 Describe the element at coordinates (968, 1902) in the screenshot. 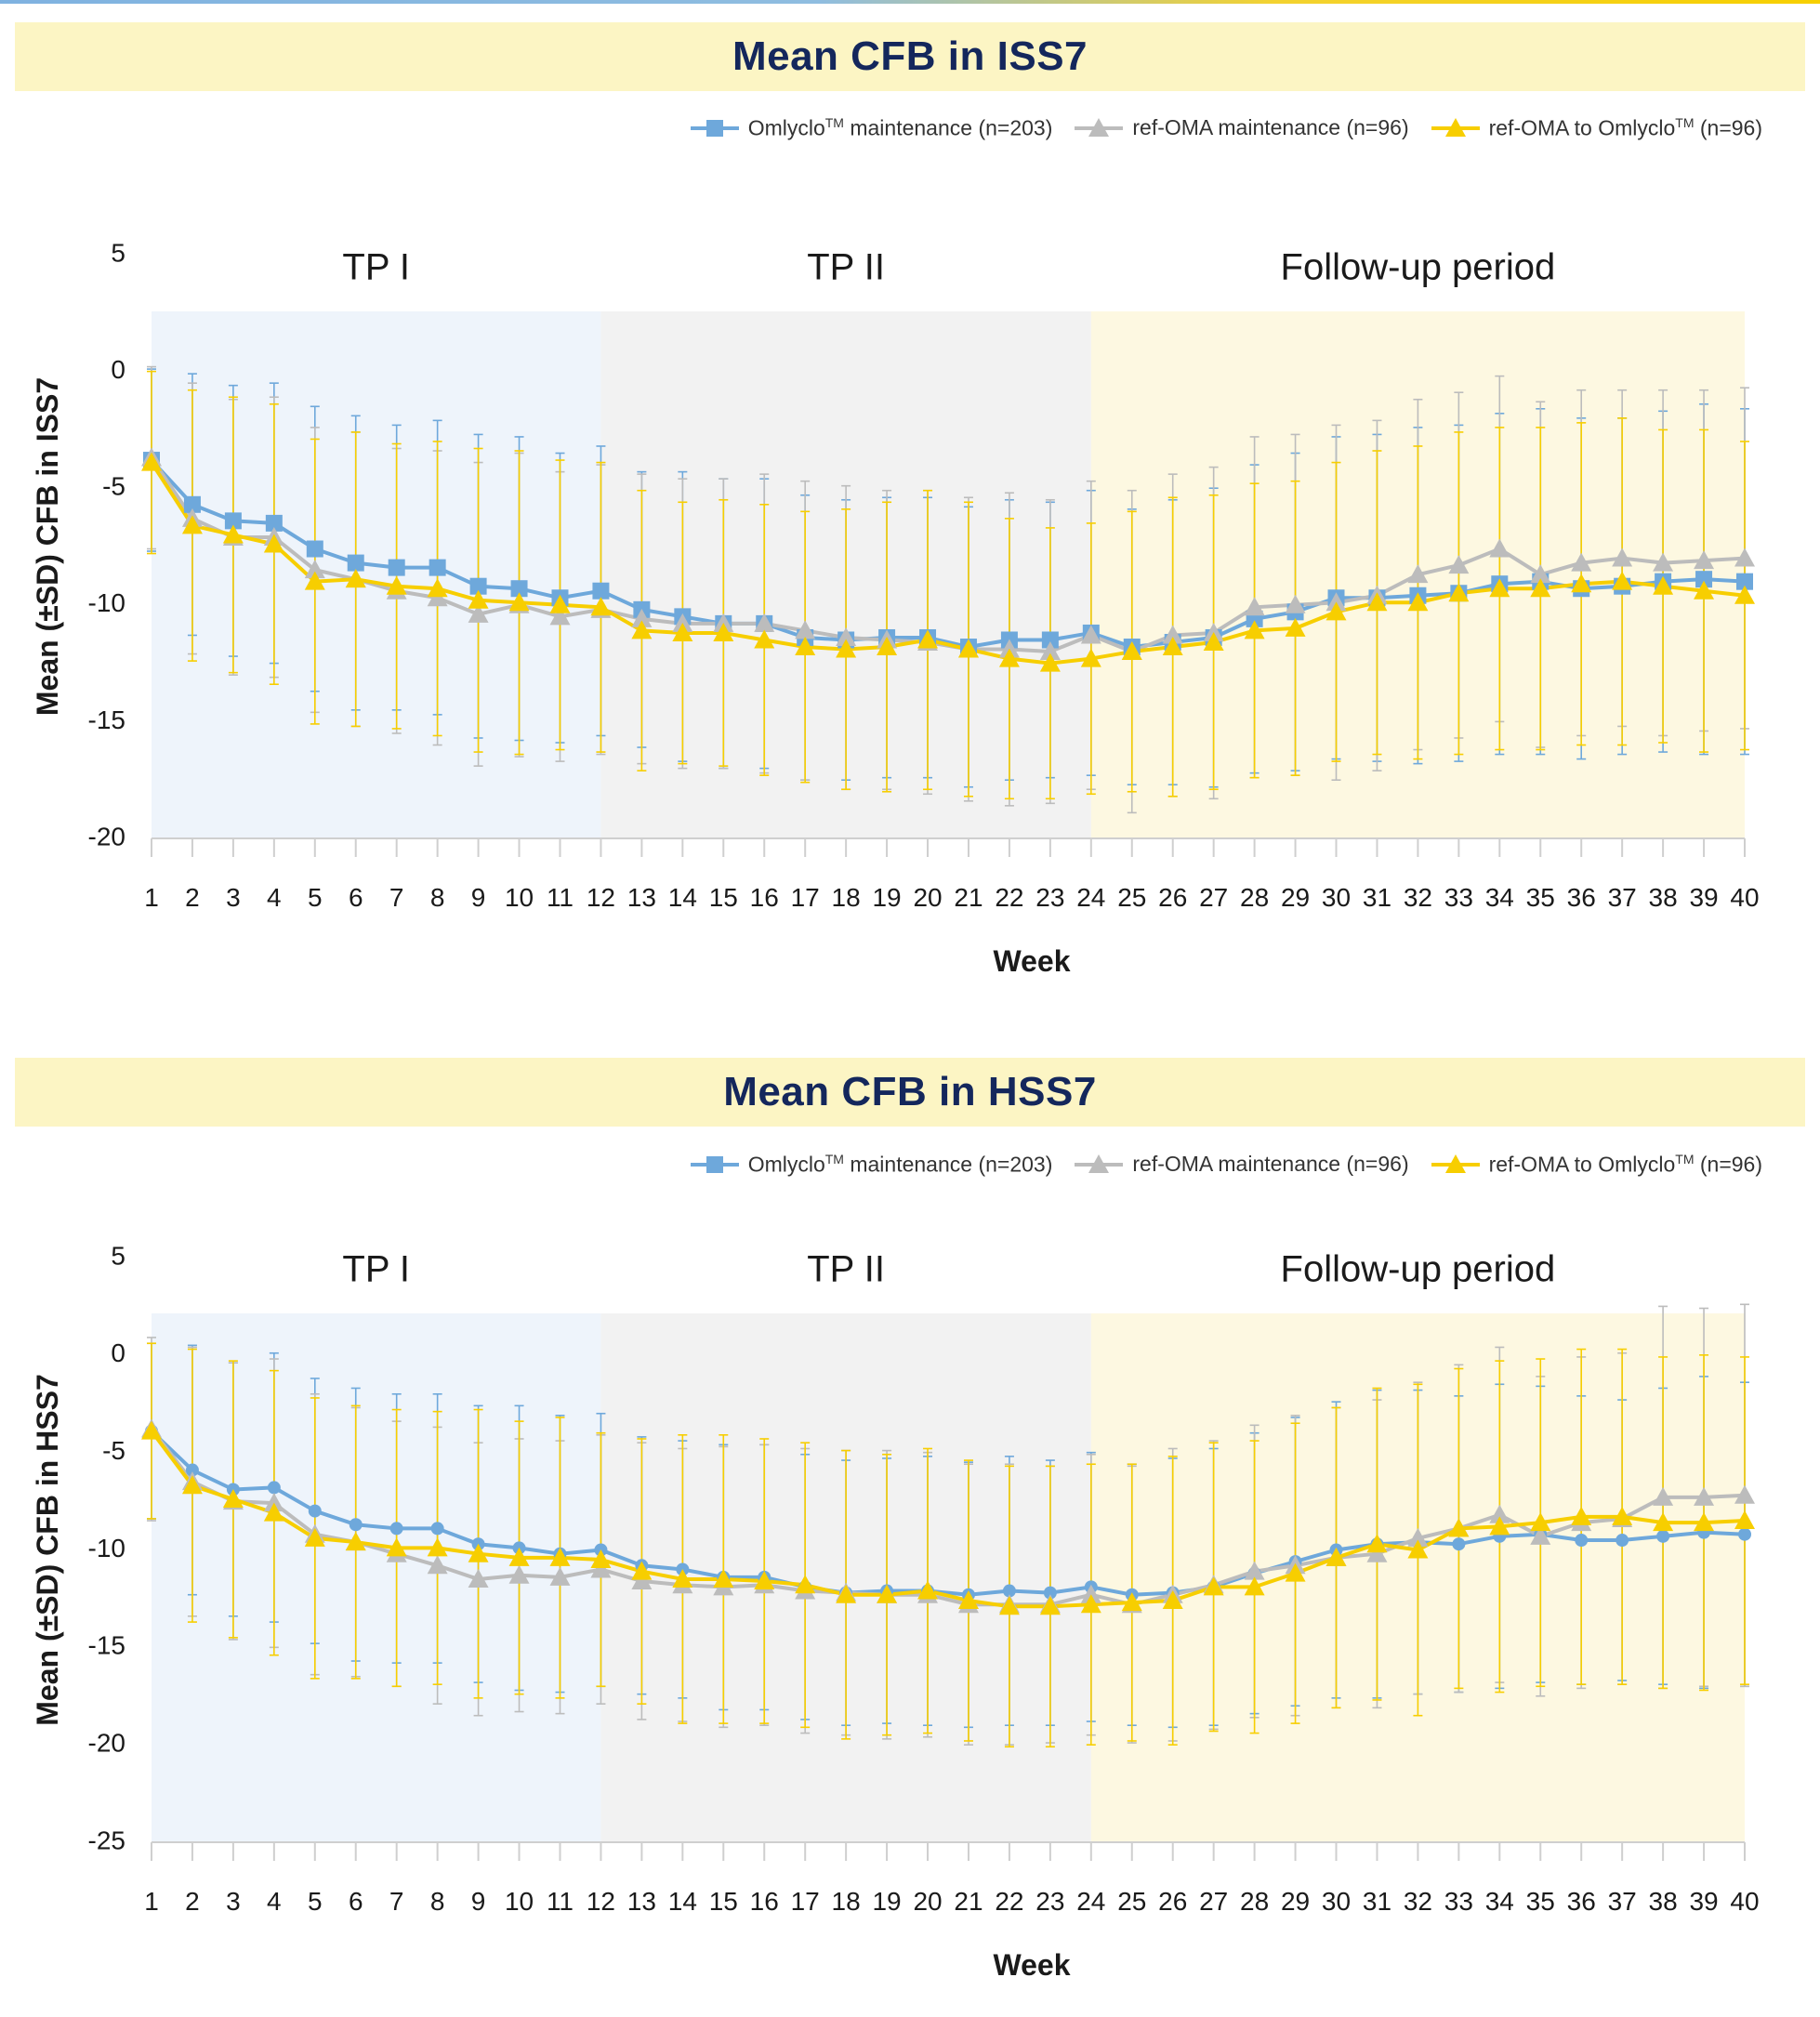

I see `x-tick-label: 21` at that location.